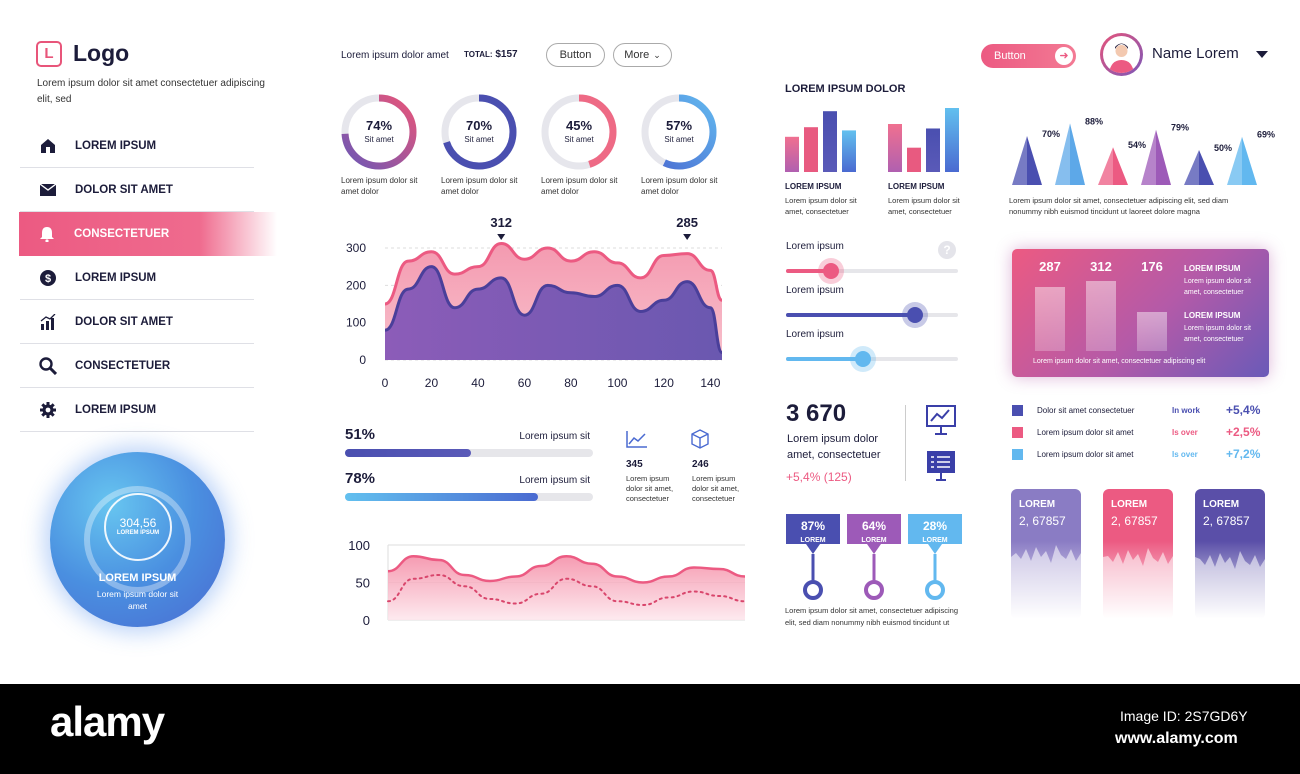 The width and height of the screenshot is (1300, 774). I want to click on user-icon, so click(1121, 58).